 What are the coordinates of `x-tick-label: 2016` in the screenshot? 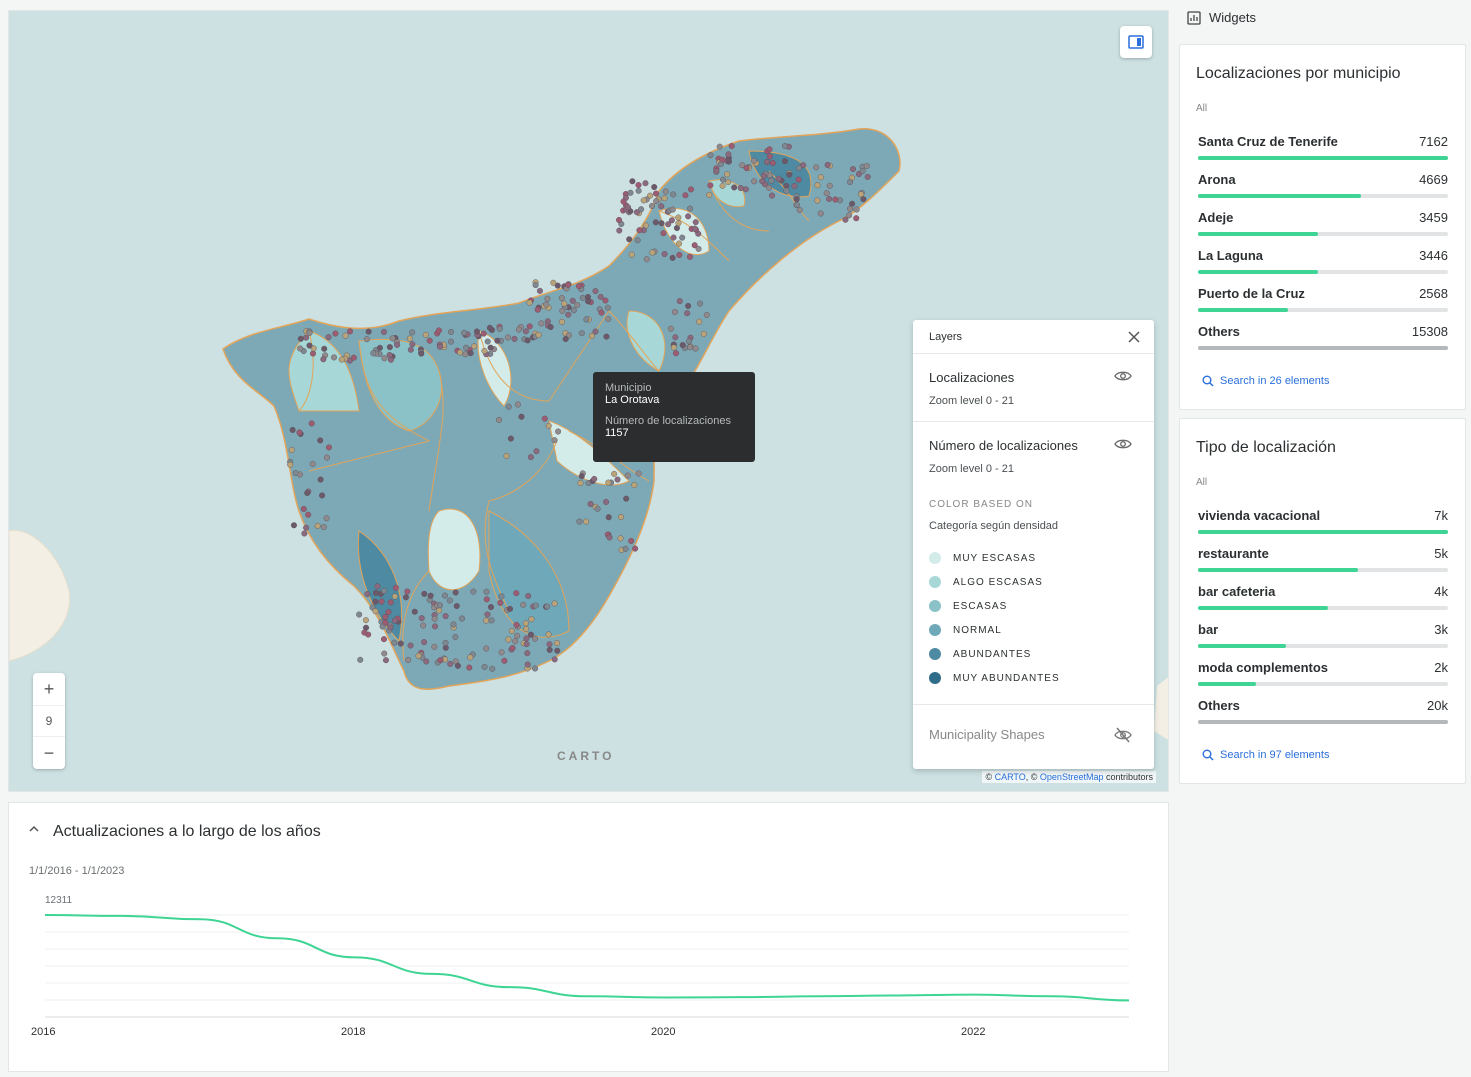 It's located at (43, 1032).